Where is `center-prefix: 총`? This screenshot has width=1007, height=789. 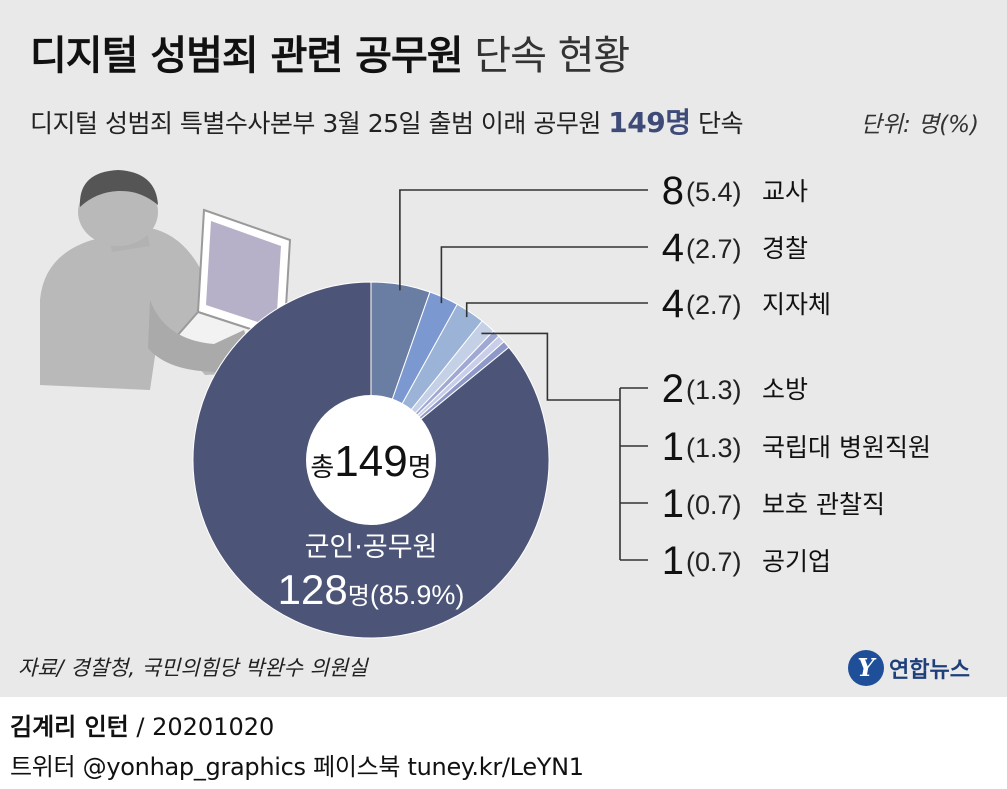
center-prefix: 총 is located at coordinates (322, 468).